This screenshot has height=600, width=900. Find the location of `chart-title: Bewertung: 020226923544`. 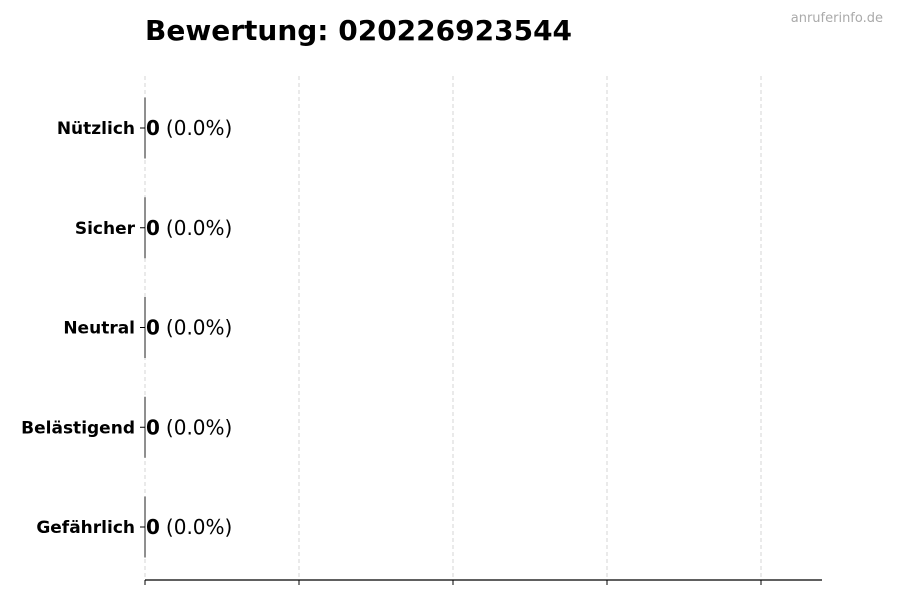

chart-title: Bewertung: 020226923544 is located at coordinates (358, 30).